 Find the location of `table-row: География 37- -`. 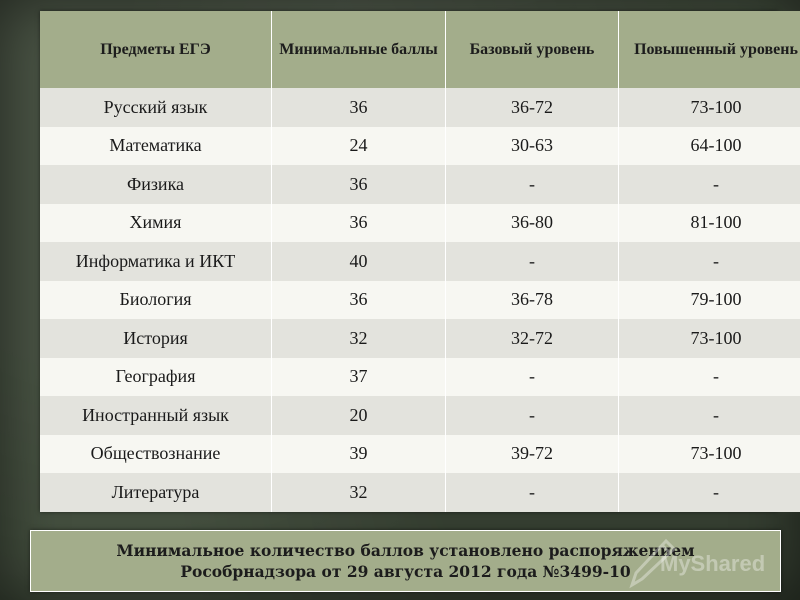

table-row: География 37- - is located at coordinates (420, 376).